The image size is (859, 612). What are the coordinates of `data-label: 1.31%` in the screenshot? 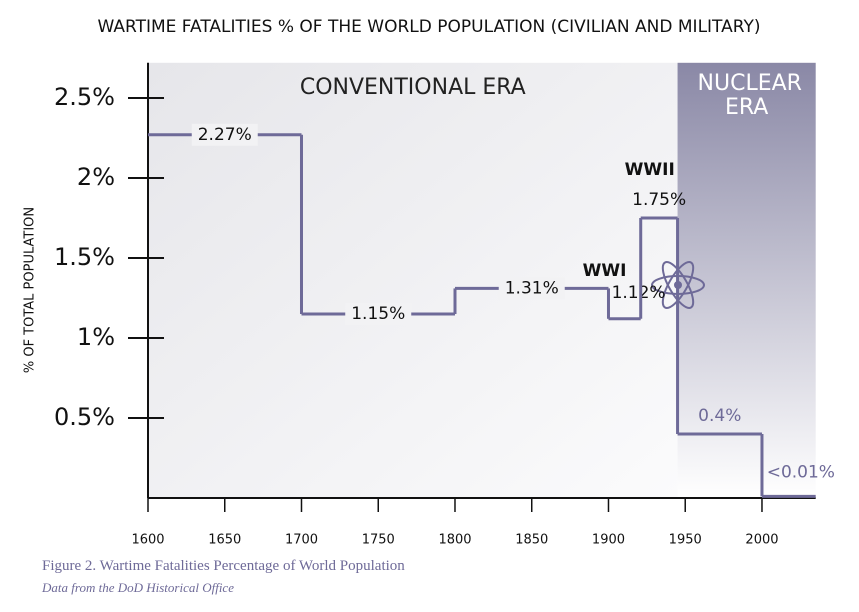 It's located at (532, 288).